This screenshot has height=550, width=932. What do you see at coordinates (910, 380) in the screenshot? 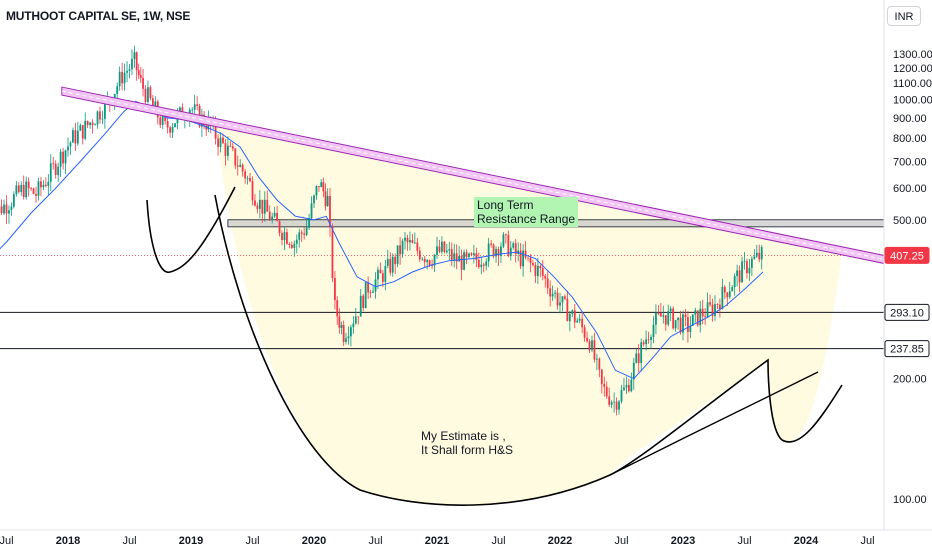
I see `y-tick-label: 200.00` at bounding box center [910, 380].